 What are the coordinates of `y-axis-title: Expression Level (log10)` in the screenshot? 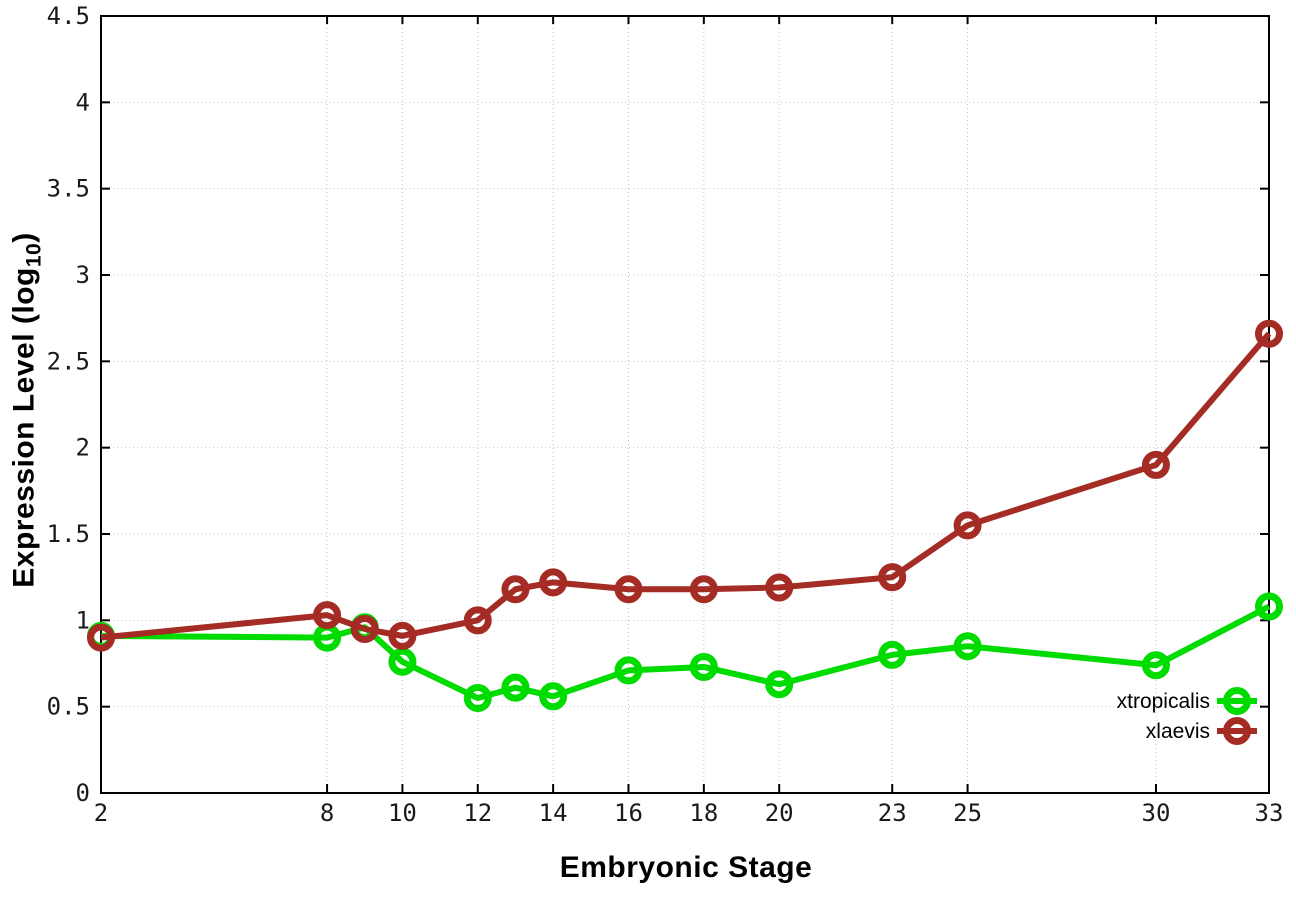 It's located at (27, 409).